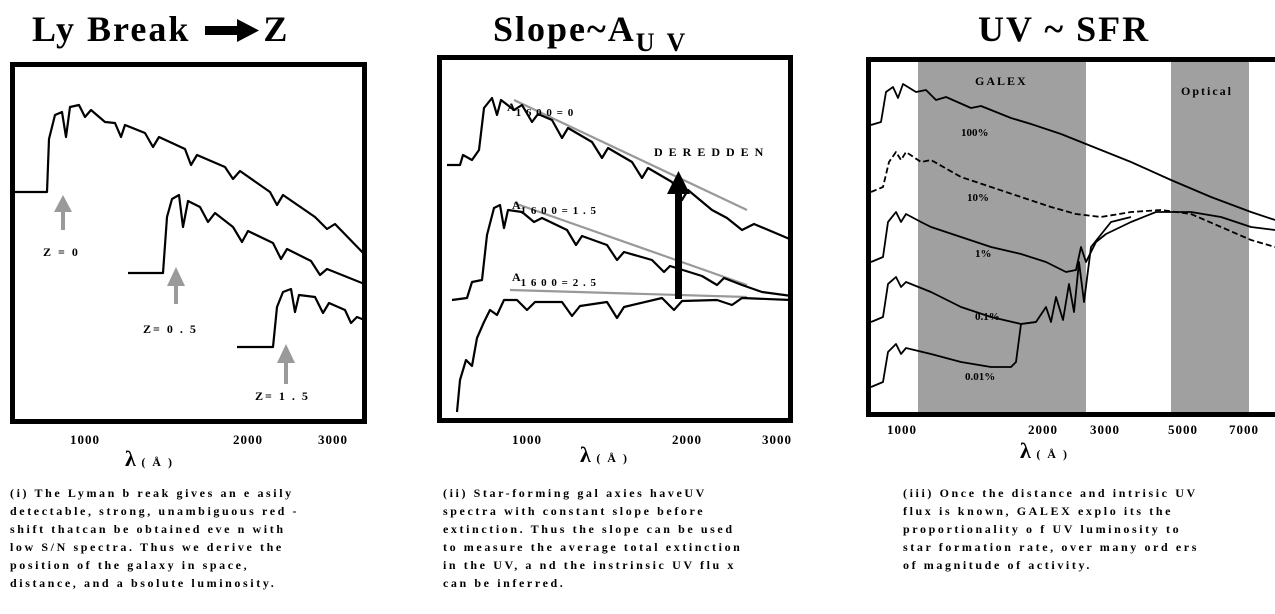 The height and width of the screenshot is (614, 1275). I want to click on caption-line: distance, and a bsolute luminosity., so click(143, 583).